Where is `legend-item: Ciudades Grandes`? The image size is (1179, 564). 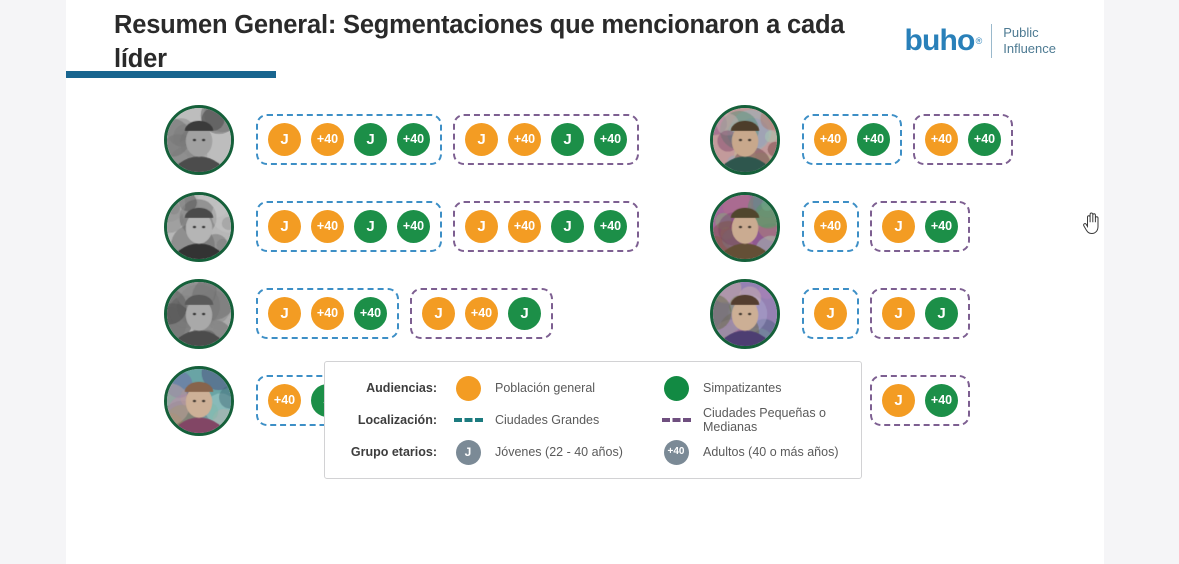 legend-item: Ciudades Grandes is located at coordinates (551, 420).